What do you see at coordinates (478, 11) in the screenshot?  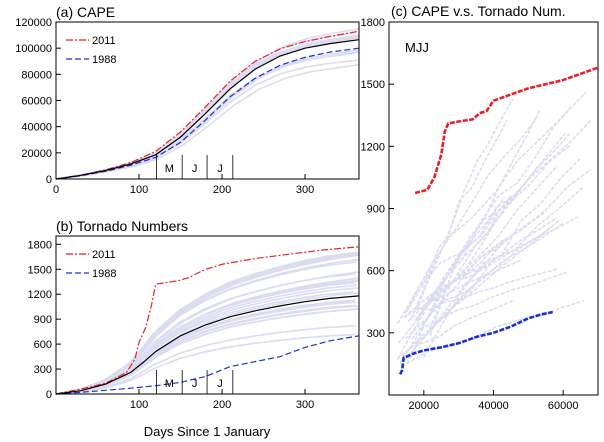 I see `panel-c-title: (c) CAPE v.s. Tornado Num.` at bounding box center [478, 11].